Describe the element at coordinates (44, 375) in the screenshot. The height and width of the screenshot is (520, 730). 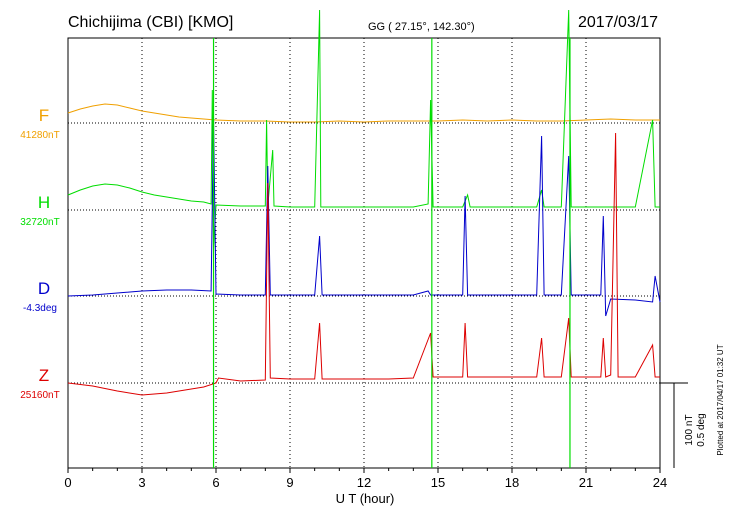
I see `series-name-z: Z` at that location.